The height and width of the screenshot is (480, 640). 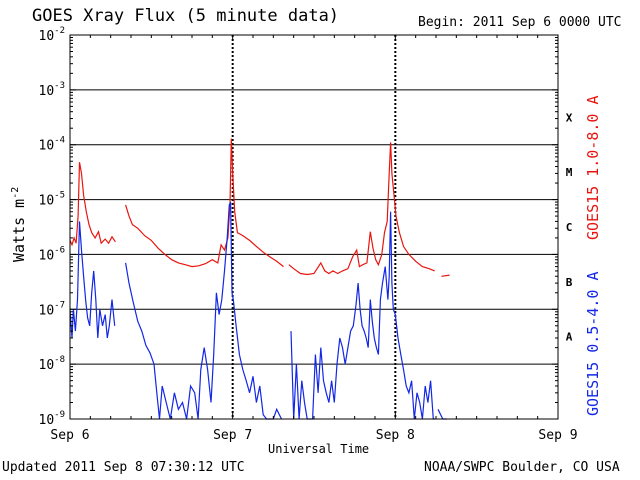 What do you see at coordinates (557, 435) in the screenshot?
I see `x-tick-label: Sep 9` at bounding box center [557, 435].